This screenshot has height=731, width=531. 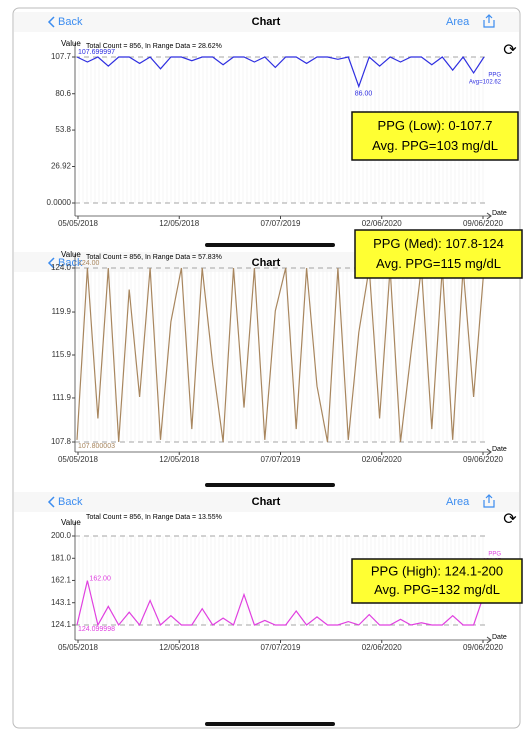 I want to click on y-tick-label: 124.1, so click(x=61, y=624).